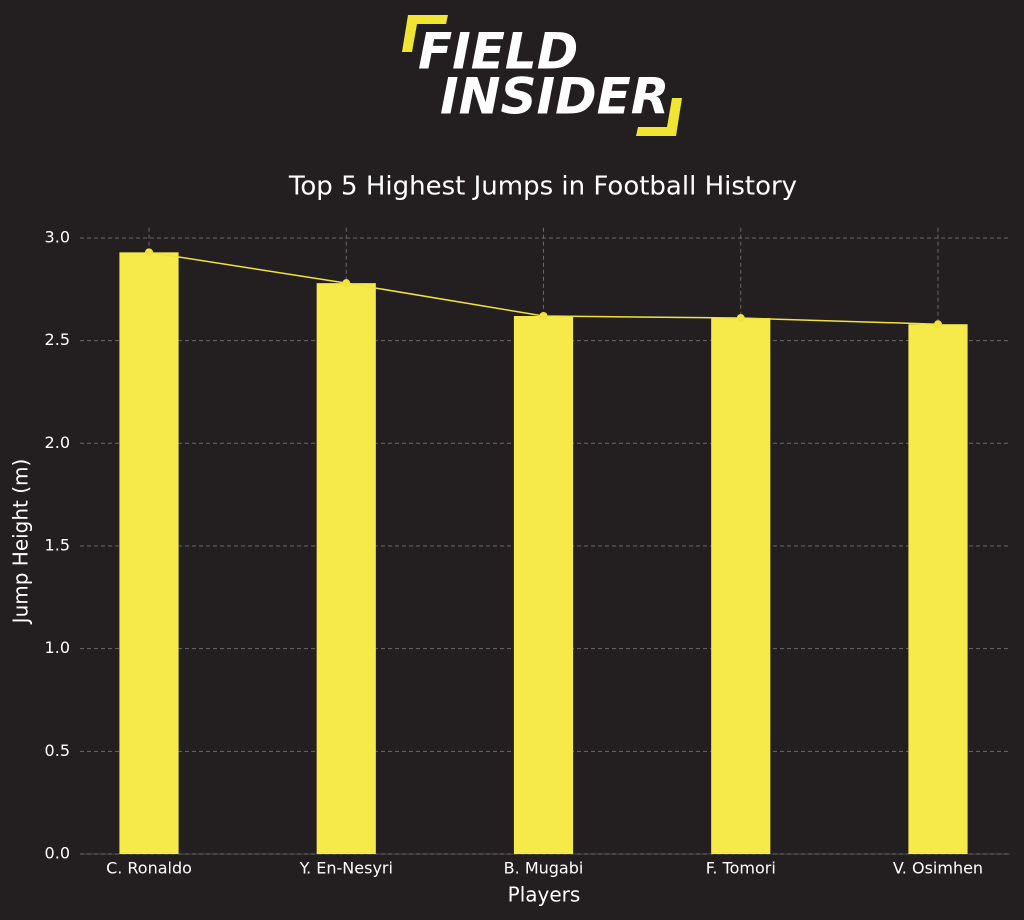 The width and height of the screenshot is (1024, 920). What do you see at coordinates (149, 868) in the screenshot?
I see `x-tick-label: C. Ronaldo` at bounding box center [149, 868].